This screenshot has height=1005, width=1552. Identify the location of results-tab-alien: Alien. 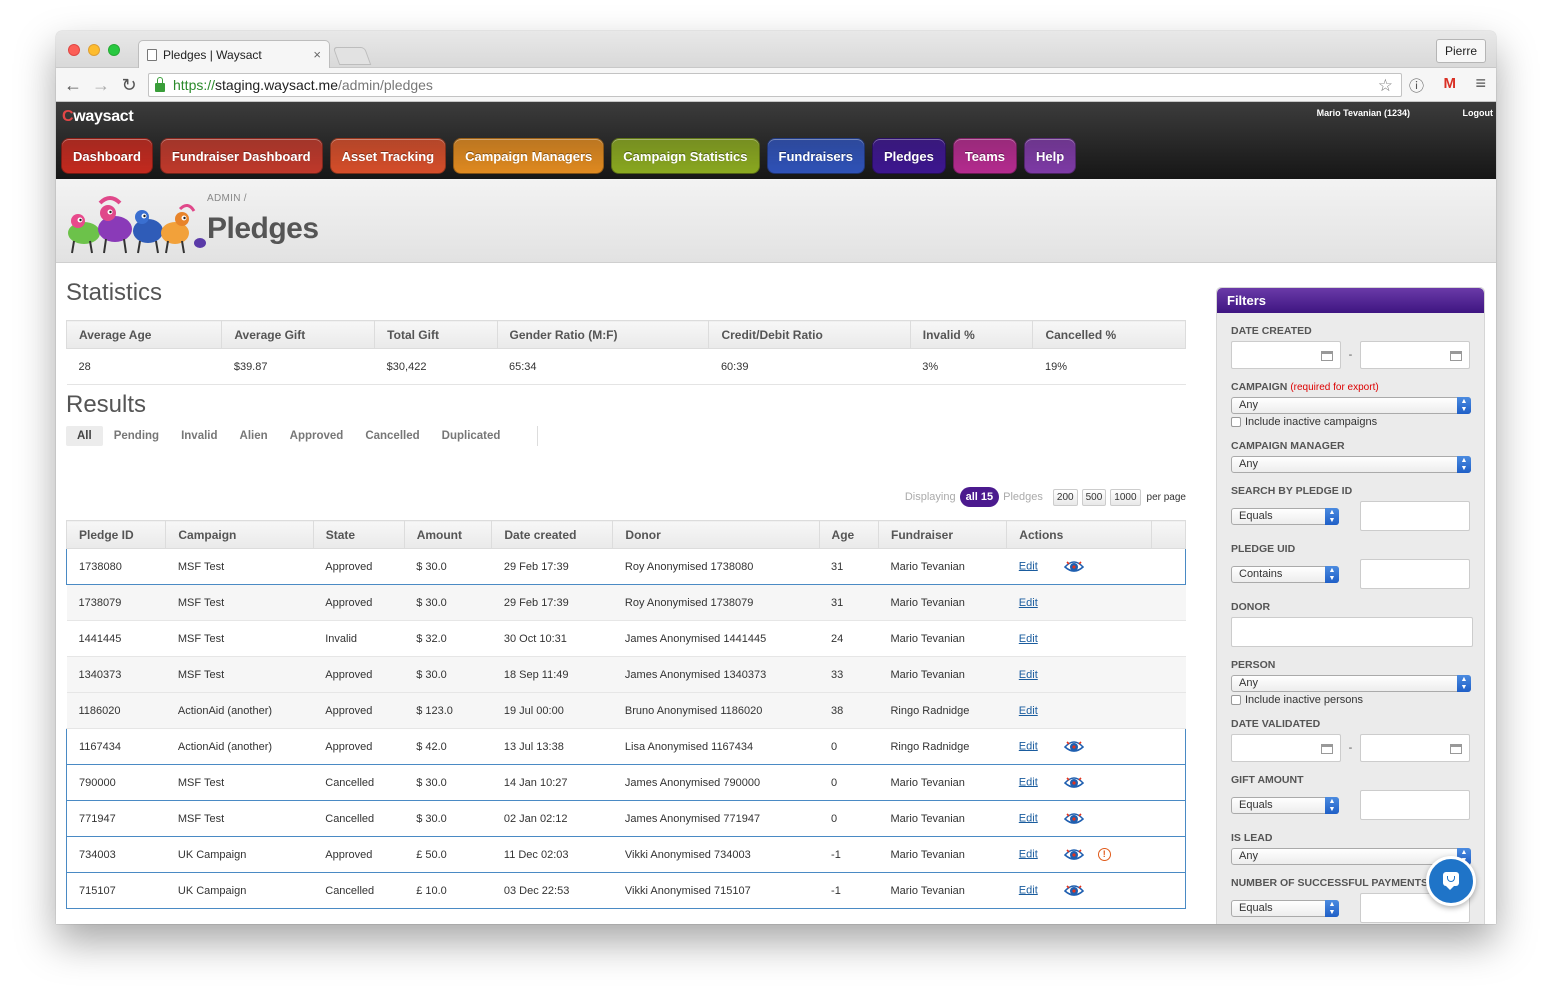
(253, 436).